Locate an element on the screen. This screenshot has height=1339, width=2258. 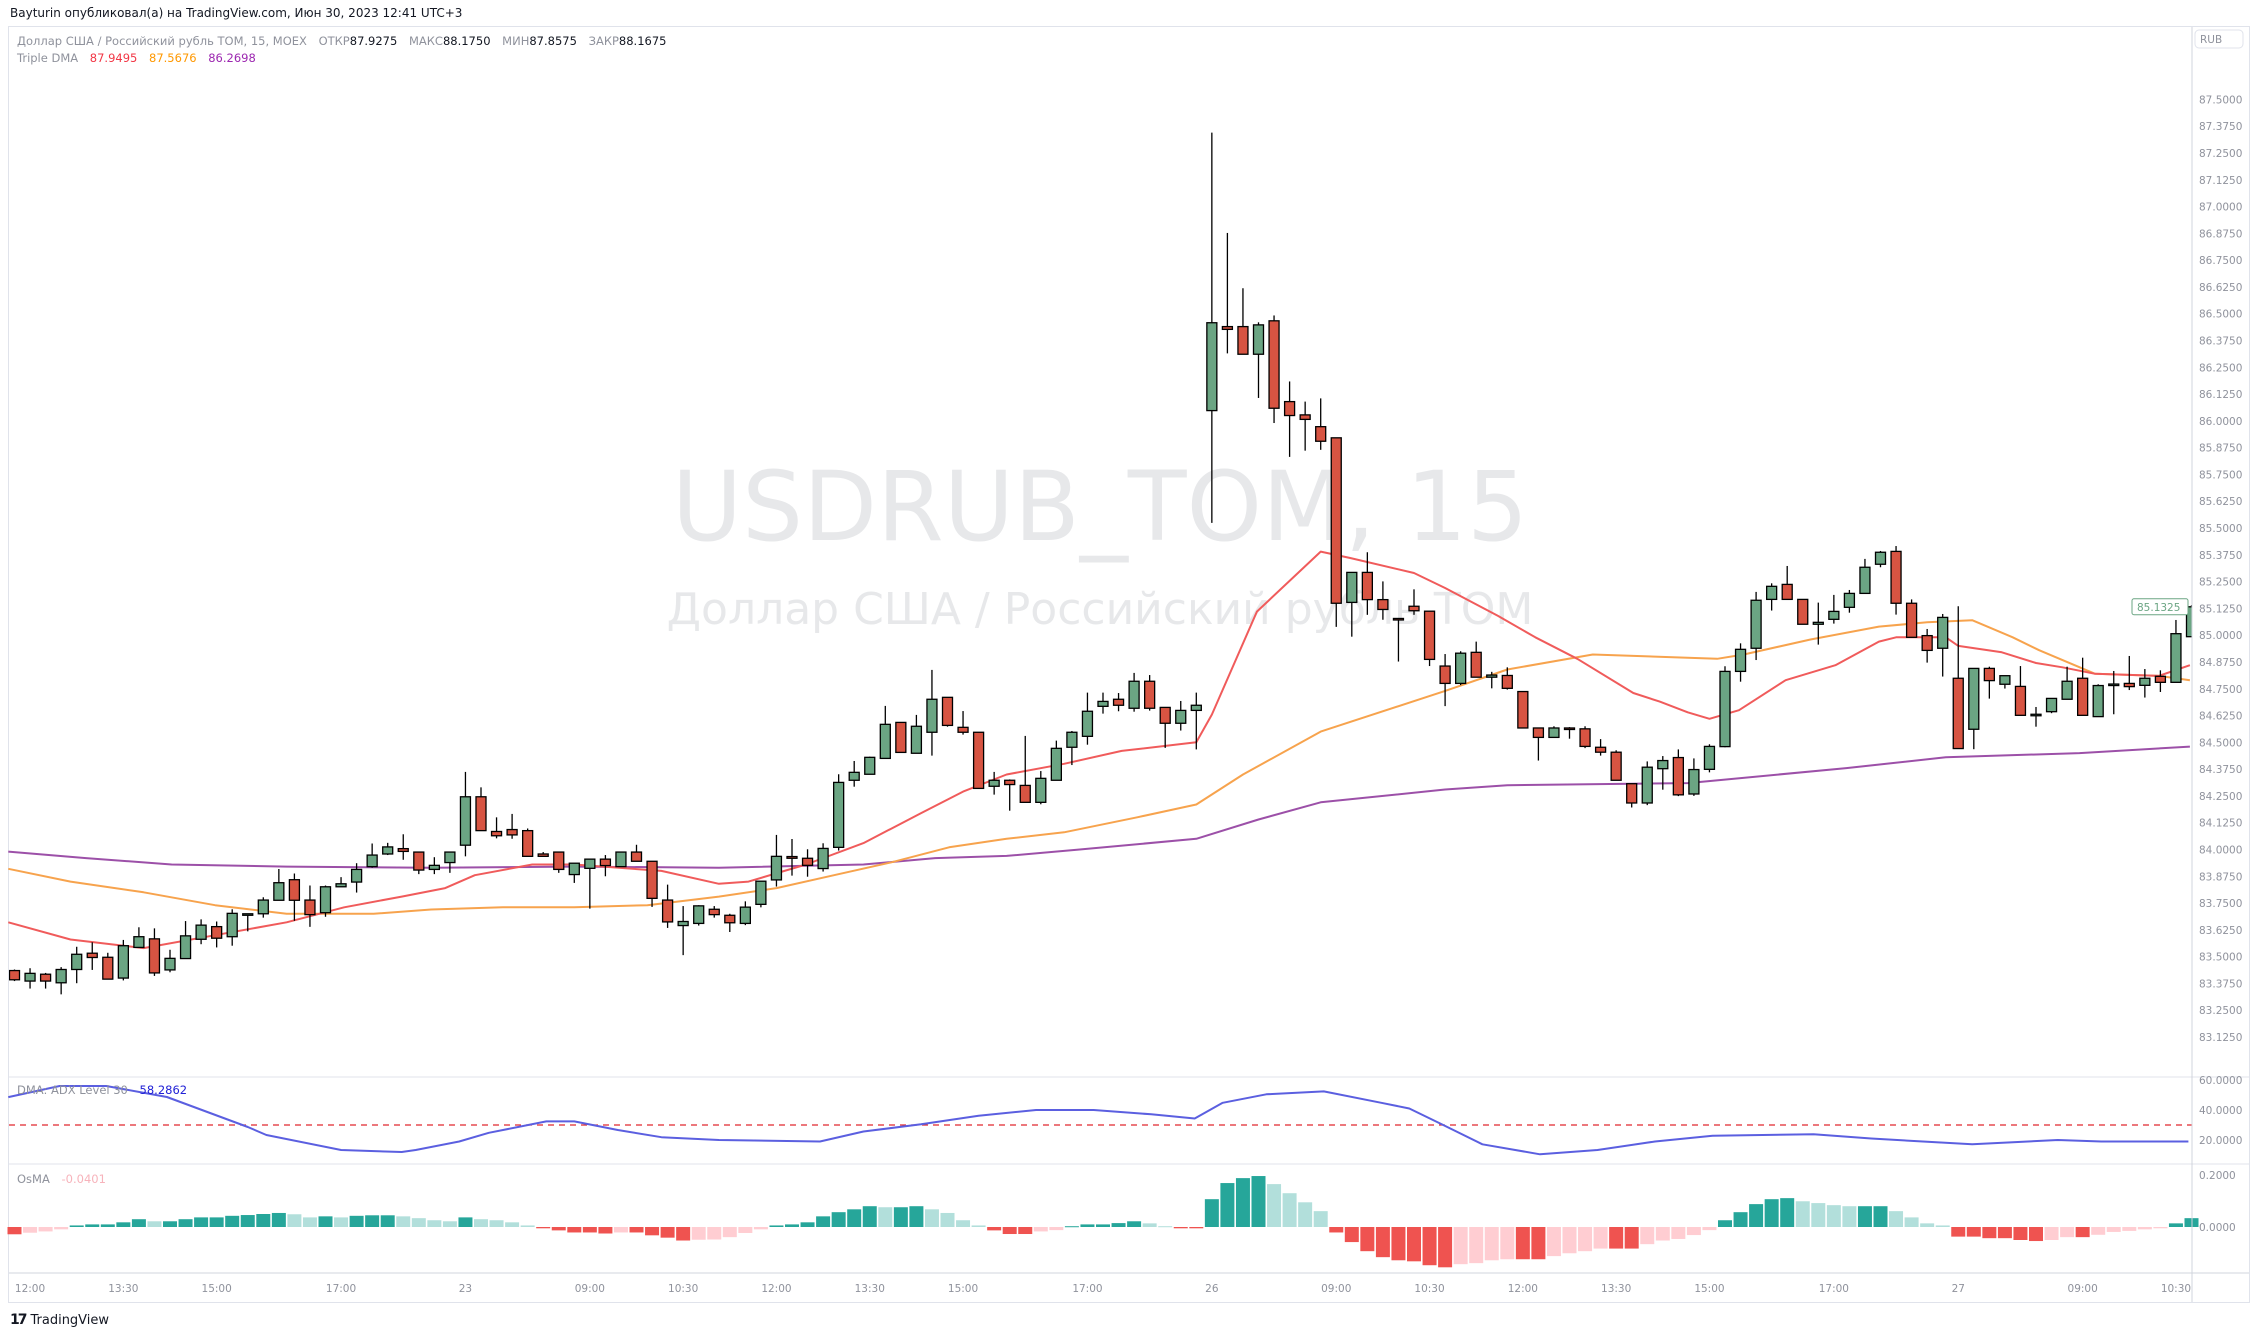
currency-button is located at coordinates (2219, 39).